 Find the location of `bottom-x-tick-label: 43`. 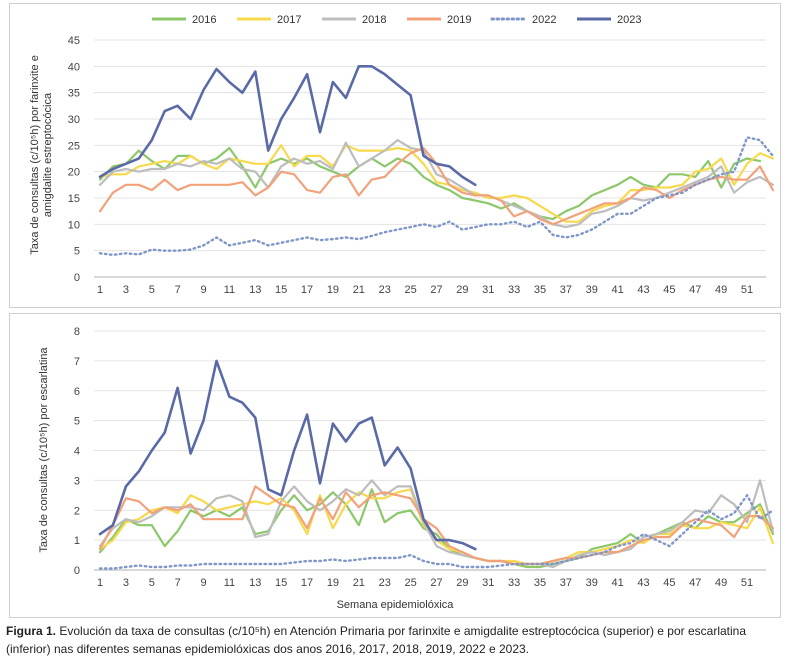

bottom-x-tick-label: 43 is located at coordinates (643, 583).